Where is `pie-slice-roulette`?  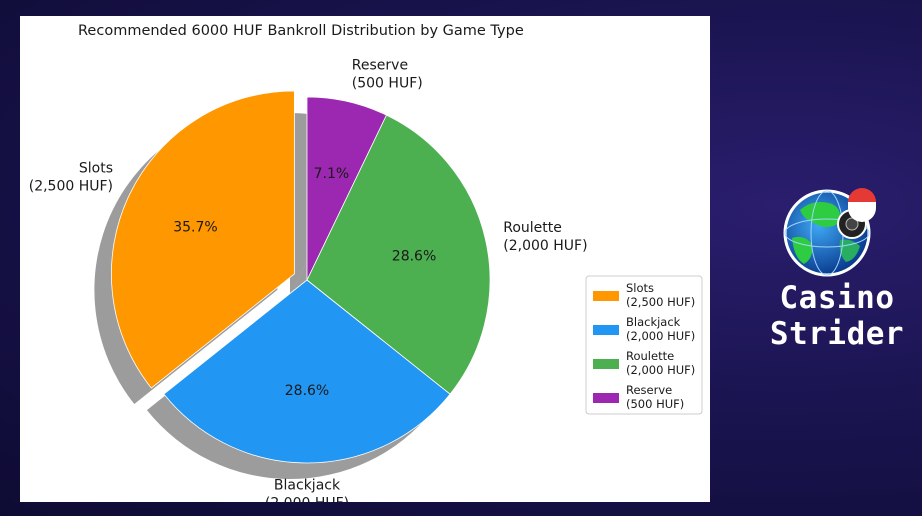
pie-slice-roulette is located at coordinates (398, 254).